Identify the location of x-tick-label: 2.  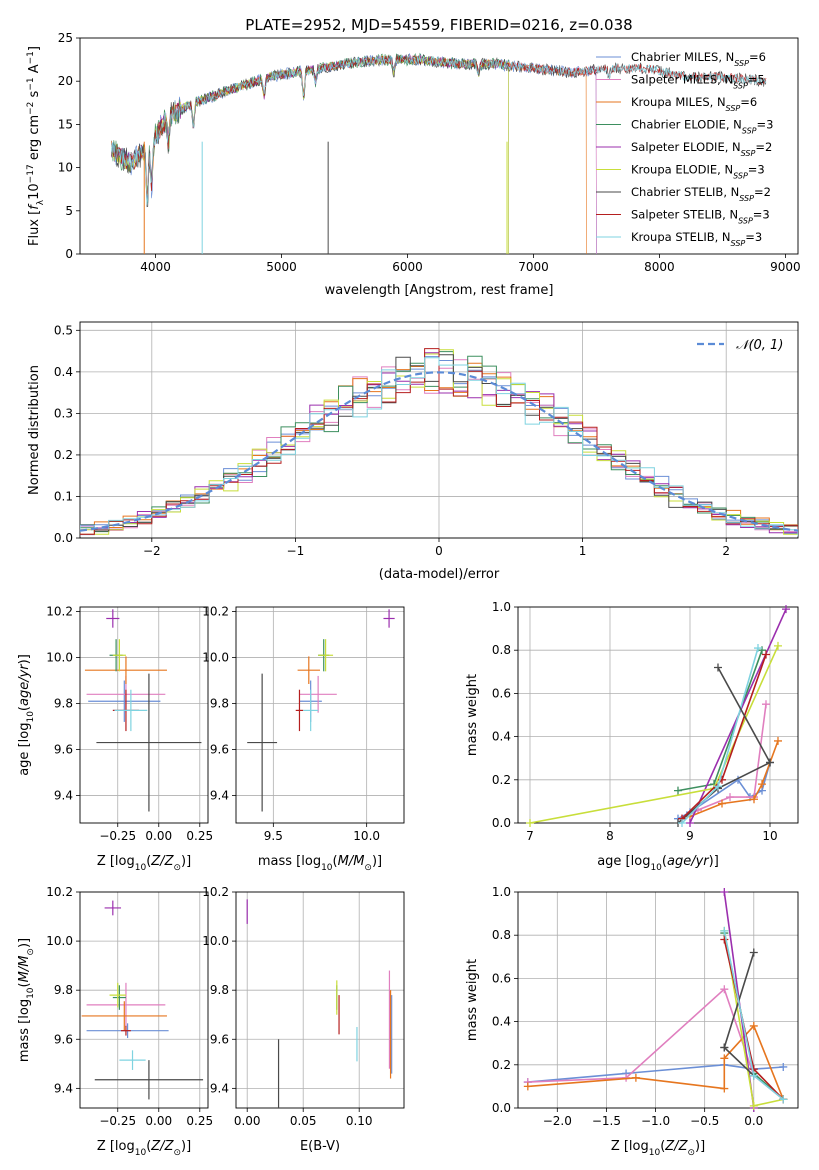
(726, 551).